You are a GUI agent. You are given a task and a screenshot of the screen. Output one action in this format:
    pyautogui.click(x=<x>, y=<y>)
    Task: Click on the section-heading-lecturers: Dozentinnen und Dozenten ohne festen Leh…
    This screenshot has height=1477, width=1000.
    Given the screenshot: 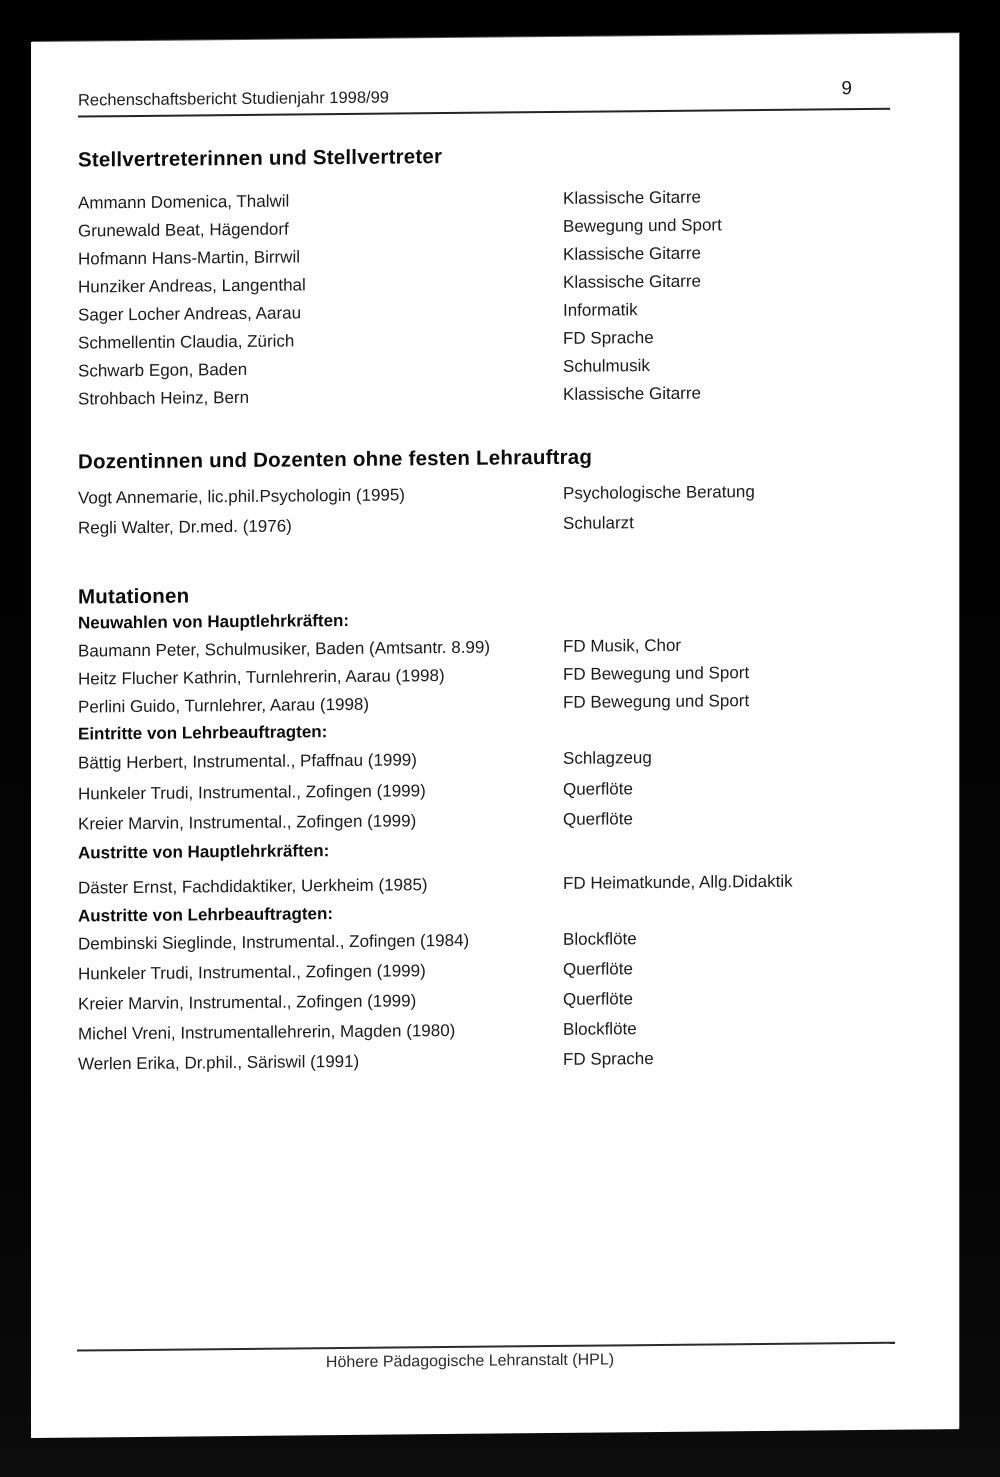 What is the action you would take?
    pyautogui.click(x=335, y=459)
    